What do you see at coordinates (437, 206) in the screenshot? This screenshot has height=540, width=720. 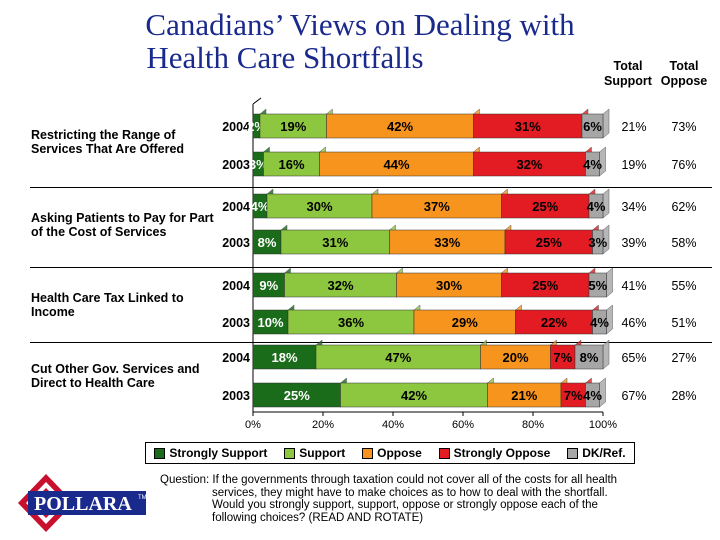 I see `bar-value-label: 37%` at bounding box center [437, 206].